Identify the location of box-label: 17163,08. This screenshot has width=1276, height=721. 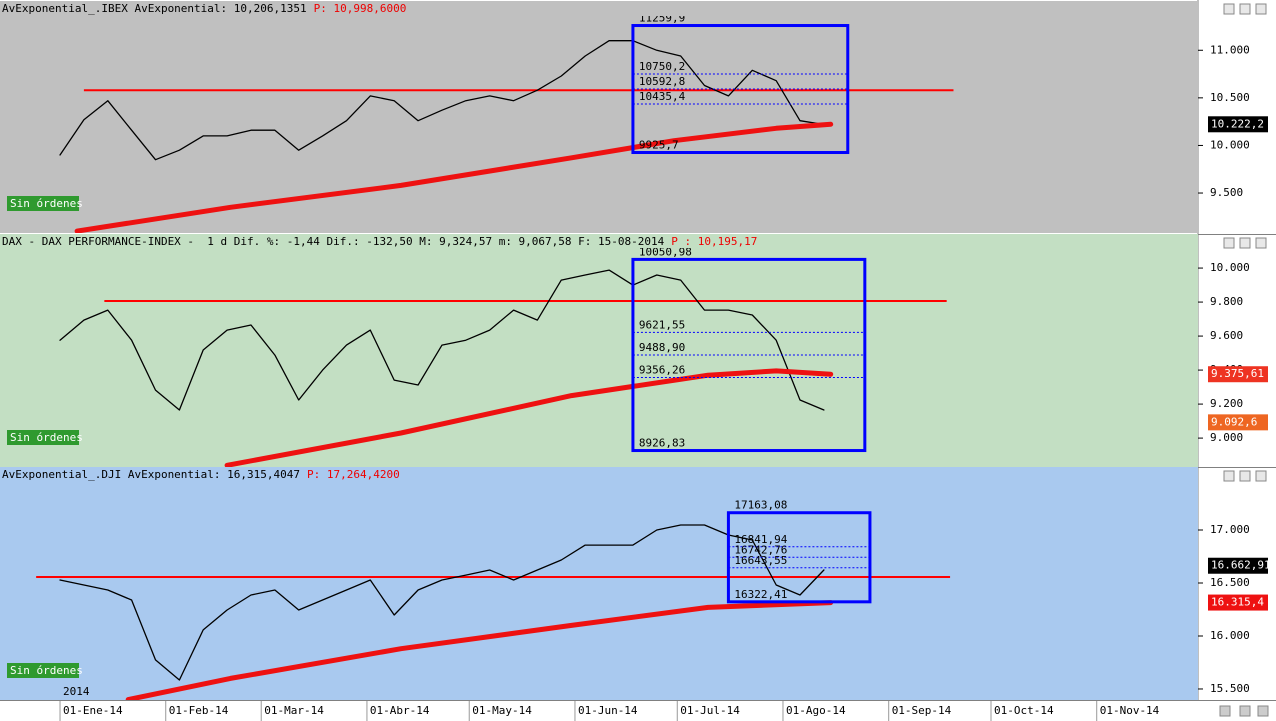
(760, 505).